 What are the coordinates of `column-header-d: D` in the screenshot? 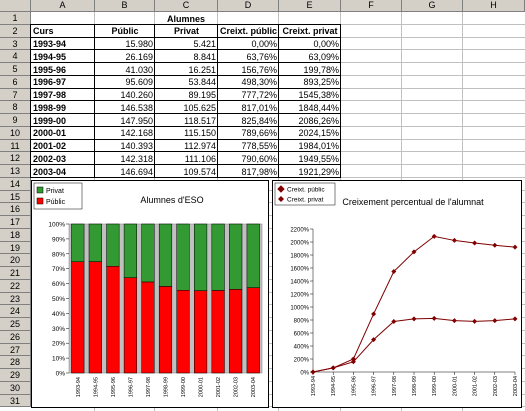 It's located at (248, 6).